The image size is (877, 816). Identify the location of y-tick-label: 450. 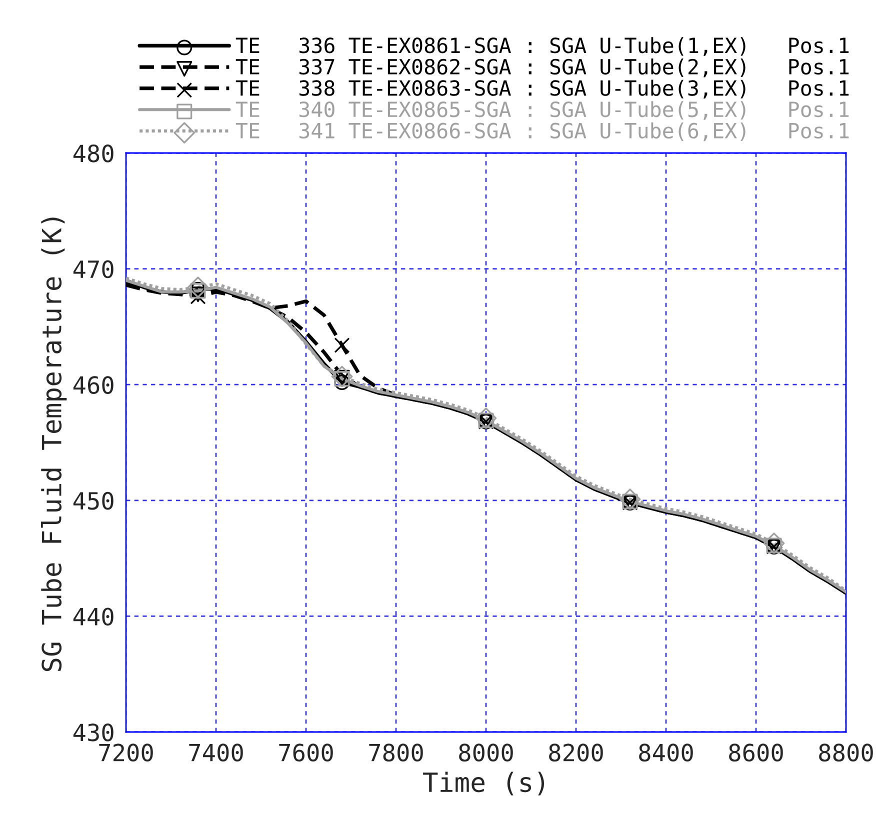
(93, 501).